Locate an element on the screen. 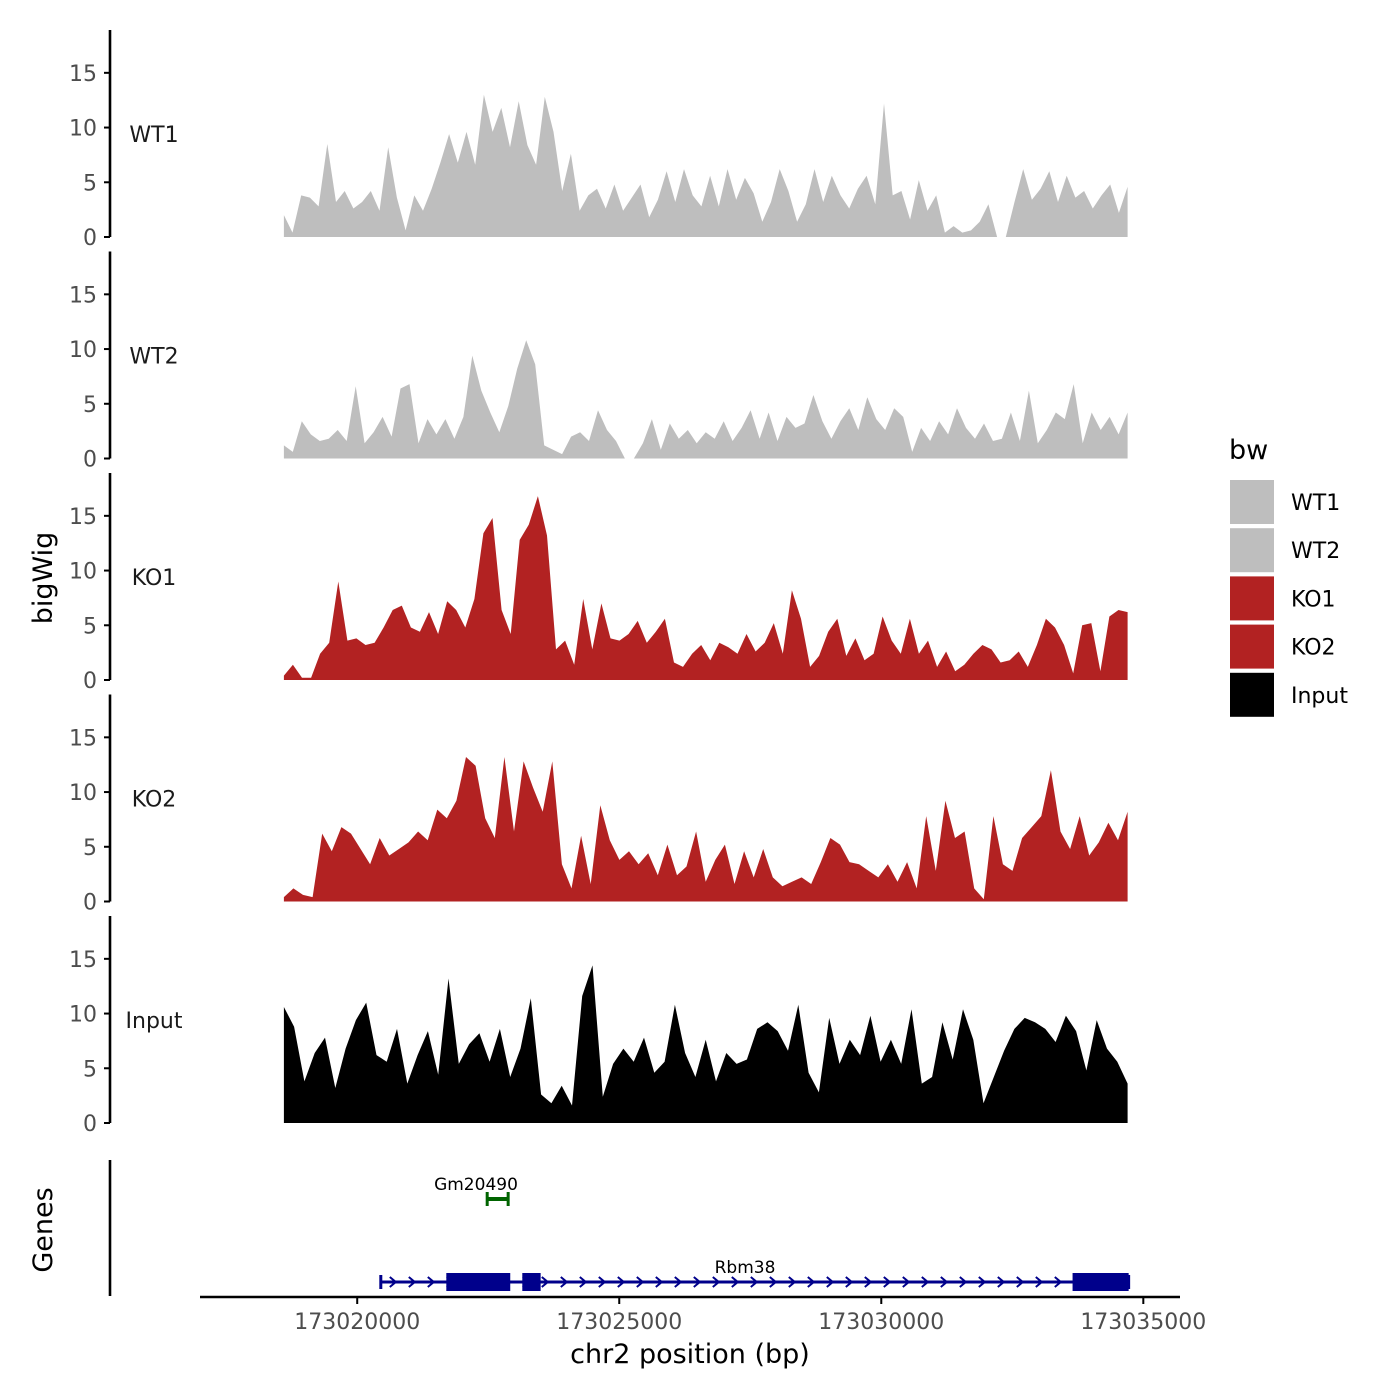 This screenshot has width=1400, height=1400. track-panel-input: 0 5 10 15 Input is located at coordinates (598, 1026).